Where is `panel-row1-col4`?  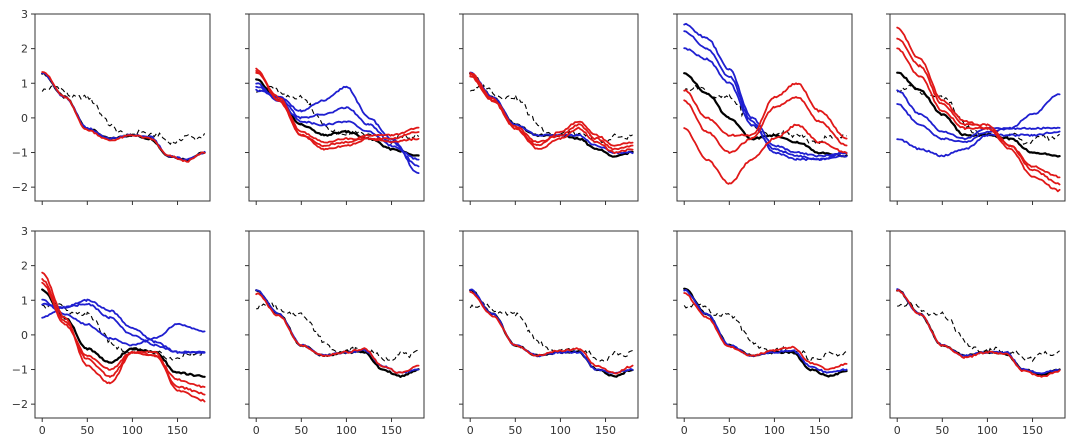 panel-row1-col4 is located at coordinates (763, 109).